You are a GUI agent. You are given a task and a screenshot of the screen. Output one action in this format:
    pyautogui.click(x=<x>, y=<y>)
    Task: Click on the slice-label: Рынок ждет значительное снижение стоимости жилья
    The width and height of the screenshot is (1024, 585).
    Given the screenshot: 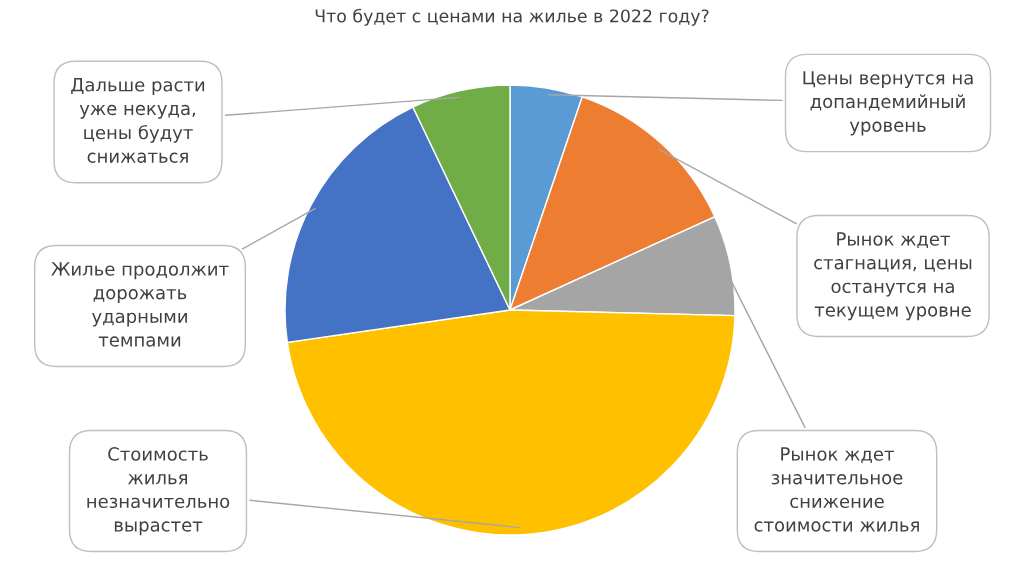 What is the action you would take?
    pyautogui.click(x=836, y=489)
    